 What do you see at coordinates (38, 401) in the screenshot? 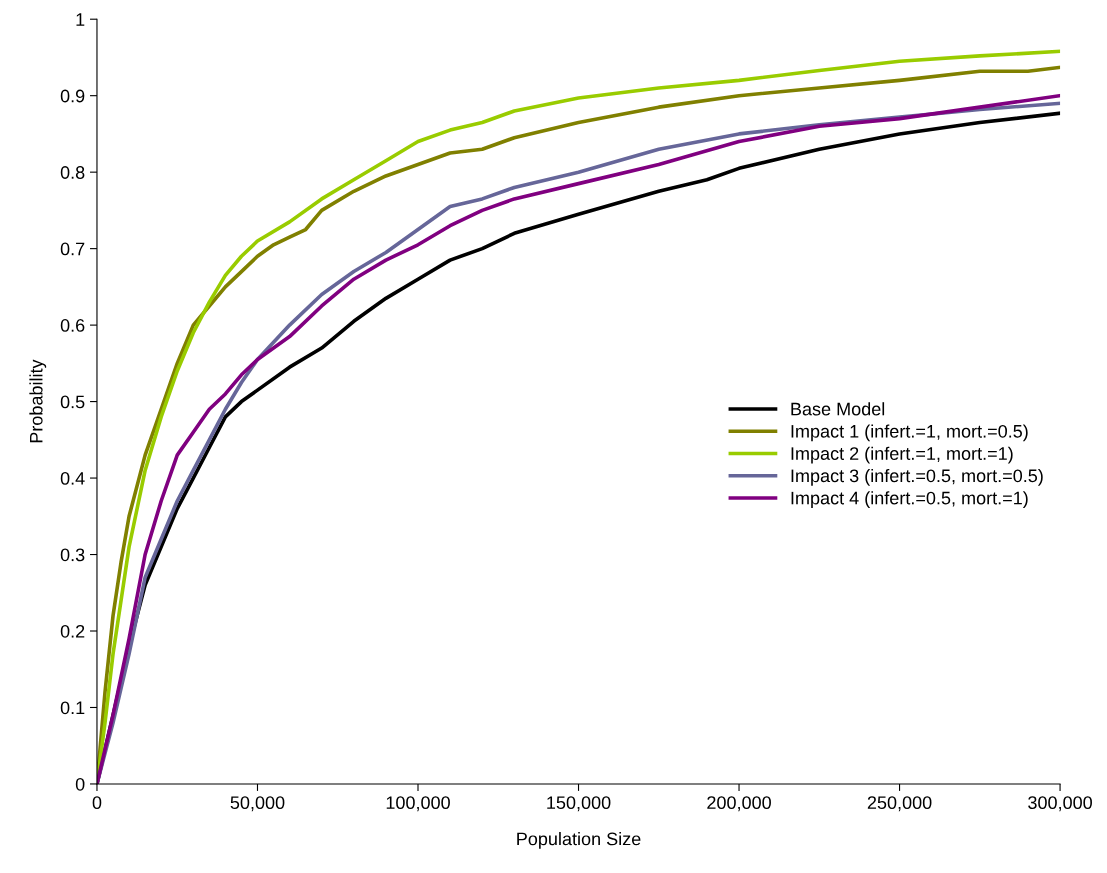
I see `y-axis-title: Probability` at bounding box center [38, 401].